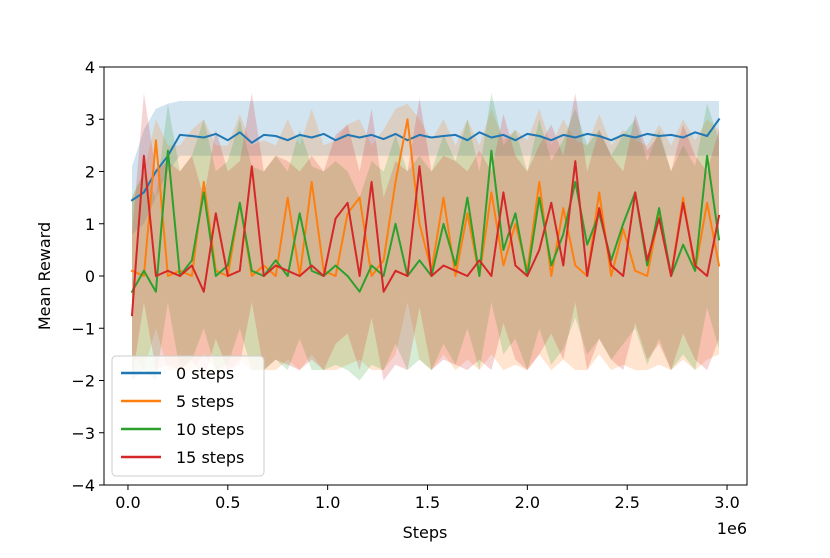 The width and height of the screenshot is (830, 558). I want to click on y-tick-label: −3, so click(83, 433).